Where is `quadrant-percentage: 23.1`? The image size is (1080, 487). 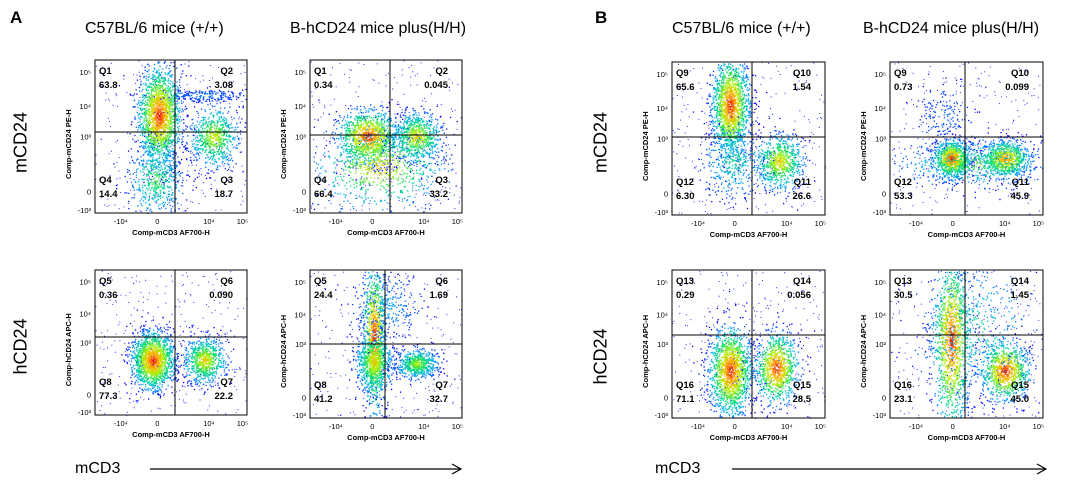 quadrant-percentage: 23.1 is located at coordinates (903, 399).